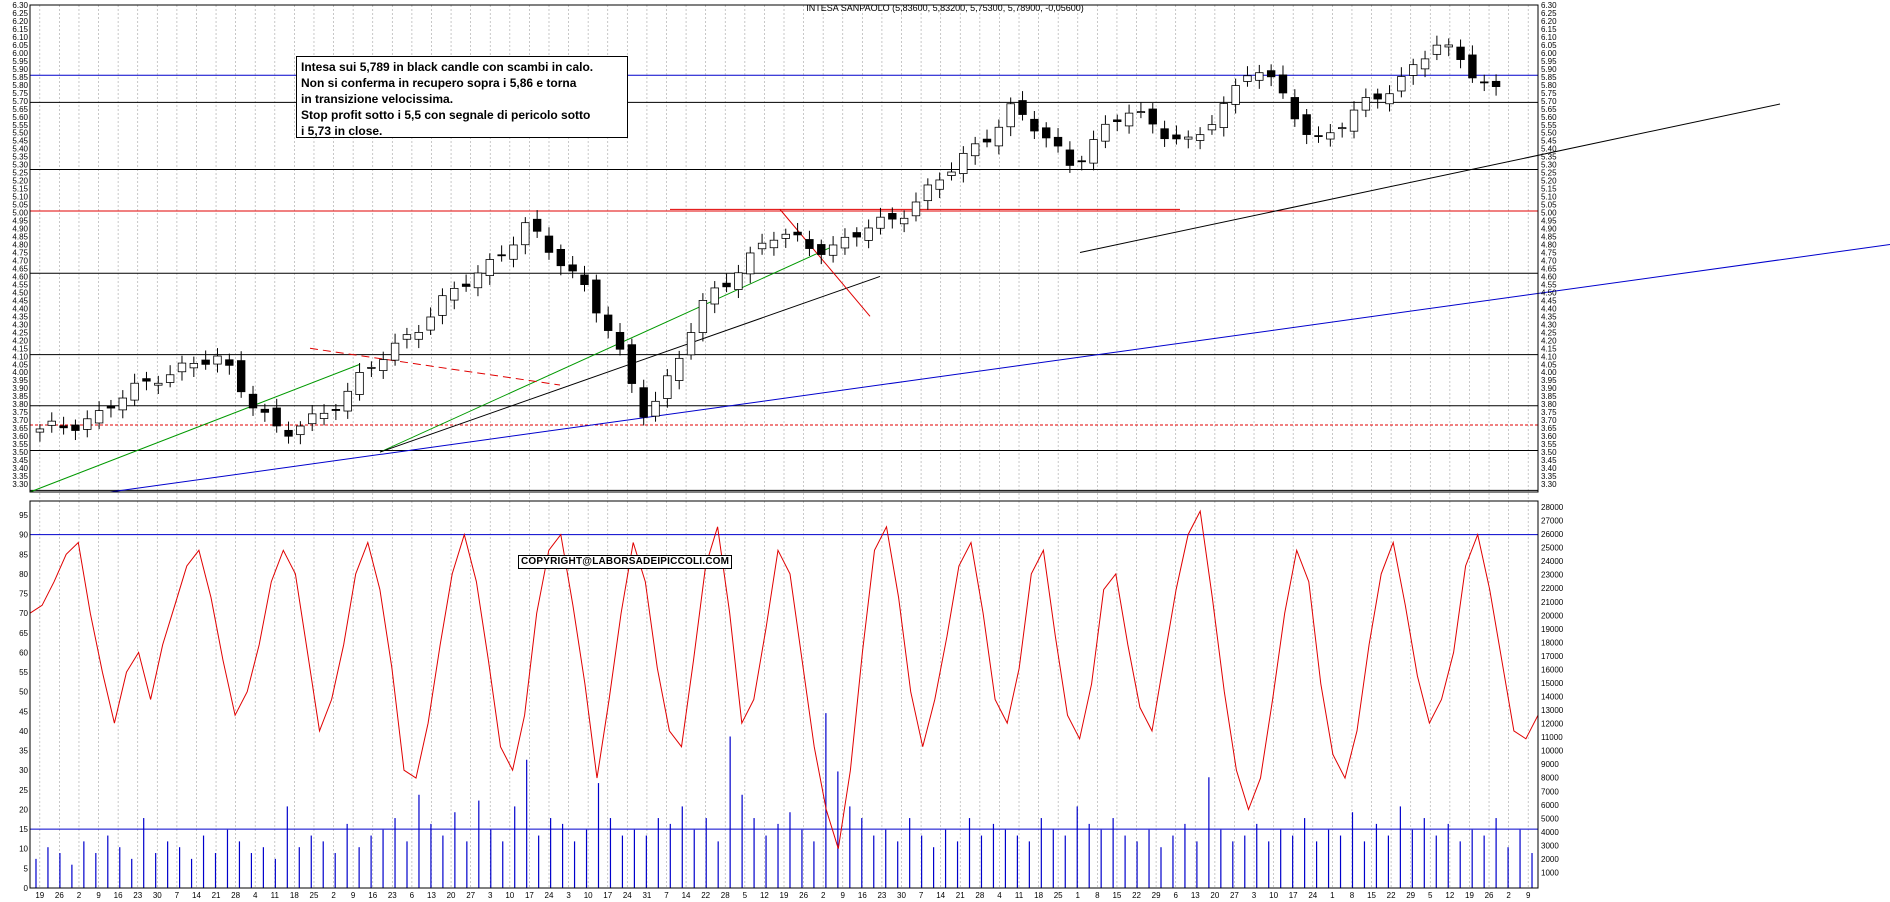  What do you see at coordinates (23, 594) in the screenshot?
I see `osc-tick-label: 75` at bounding box center [23, 594].